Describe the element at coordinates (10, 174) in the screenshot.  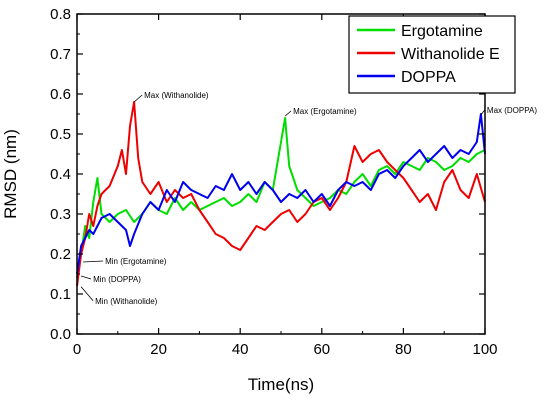
I see `y-axis-title: RMSD (nm)` at that location.